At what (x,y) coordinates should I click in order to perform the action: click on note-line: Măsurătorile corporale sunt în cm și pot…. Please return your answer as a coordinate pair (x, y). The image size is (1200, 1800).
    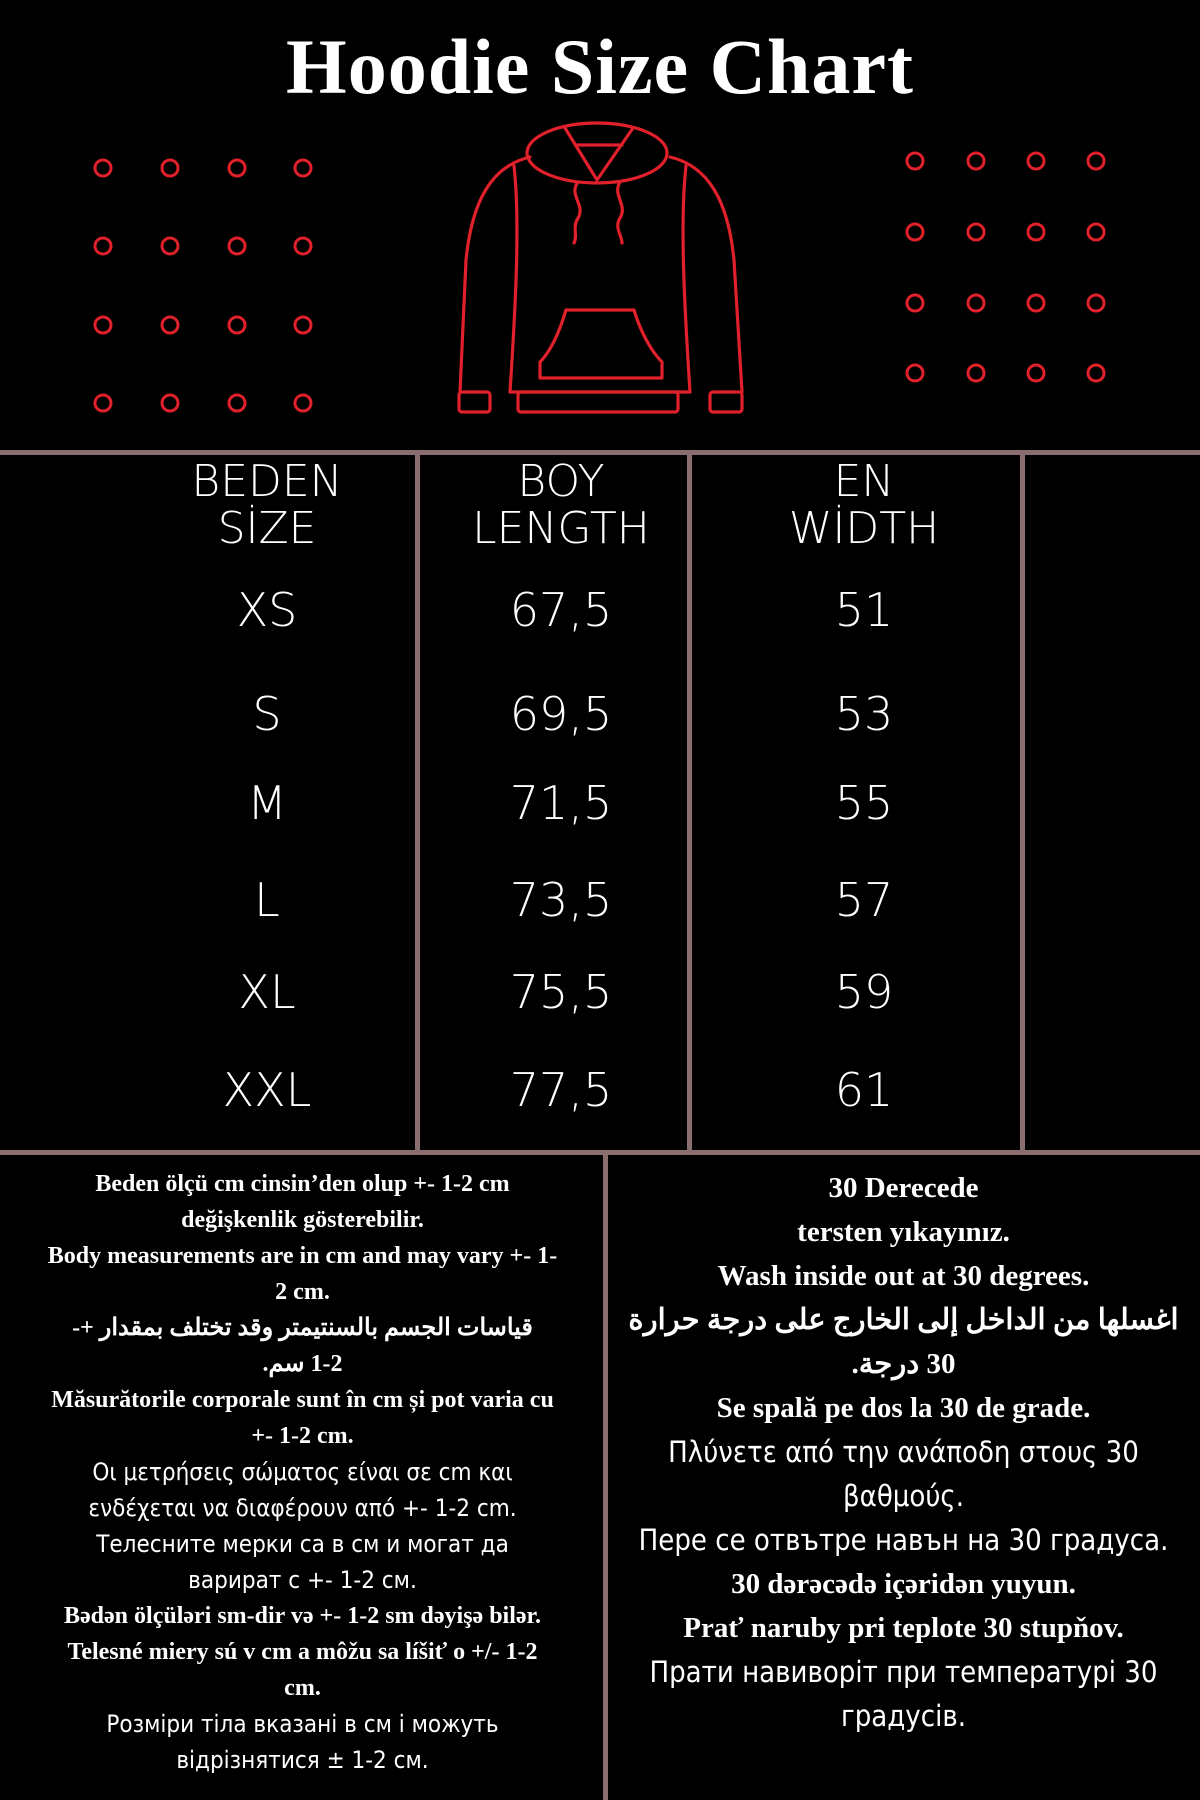
    Looking at the image, I should click on (302, 1418).